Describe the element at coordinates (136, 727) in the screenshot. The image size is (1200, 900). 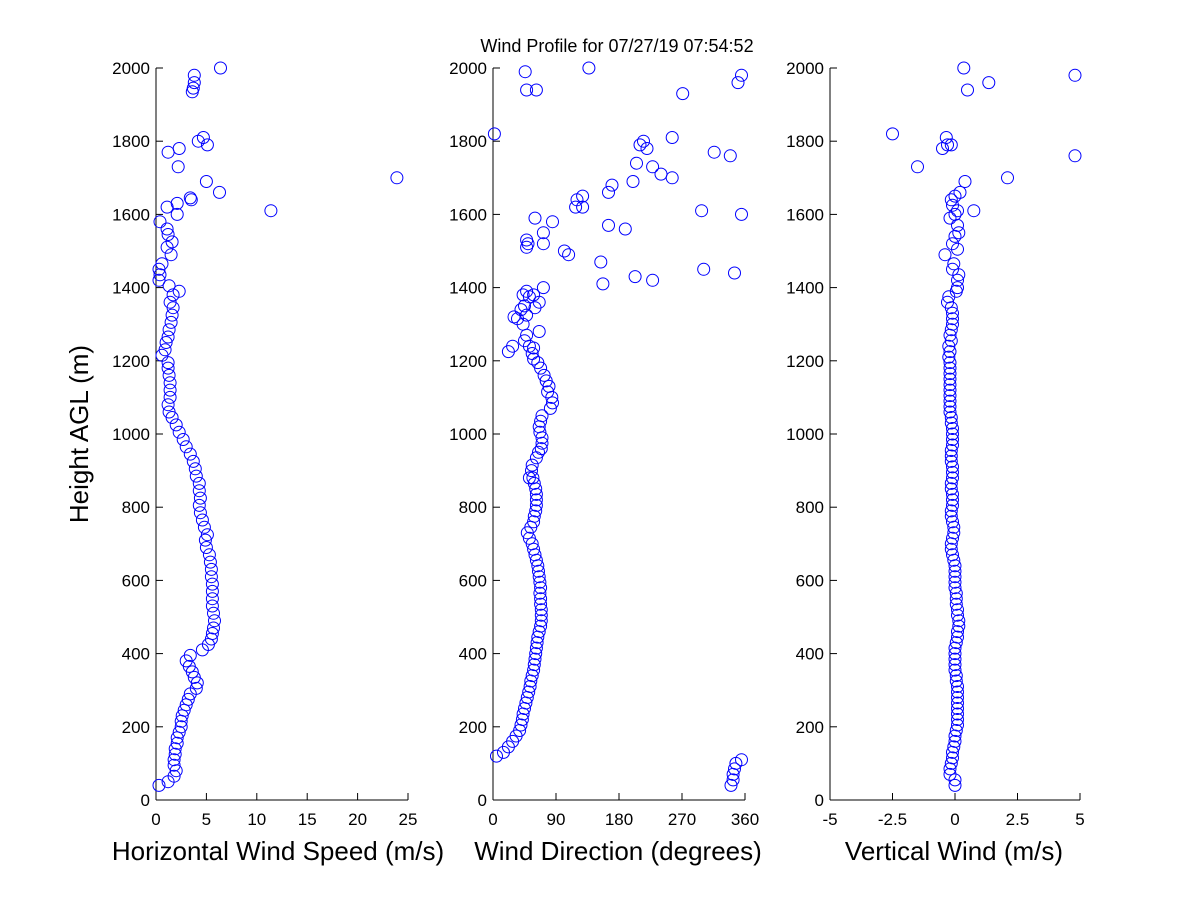
I see `y-tick-label: 200` at that location.